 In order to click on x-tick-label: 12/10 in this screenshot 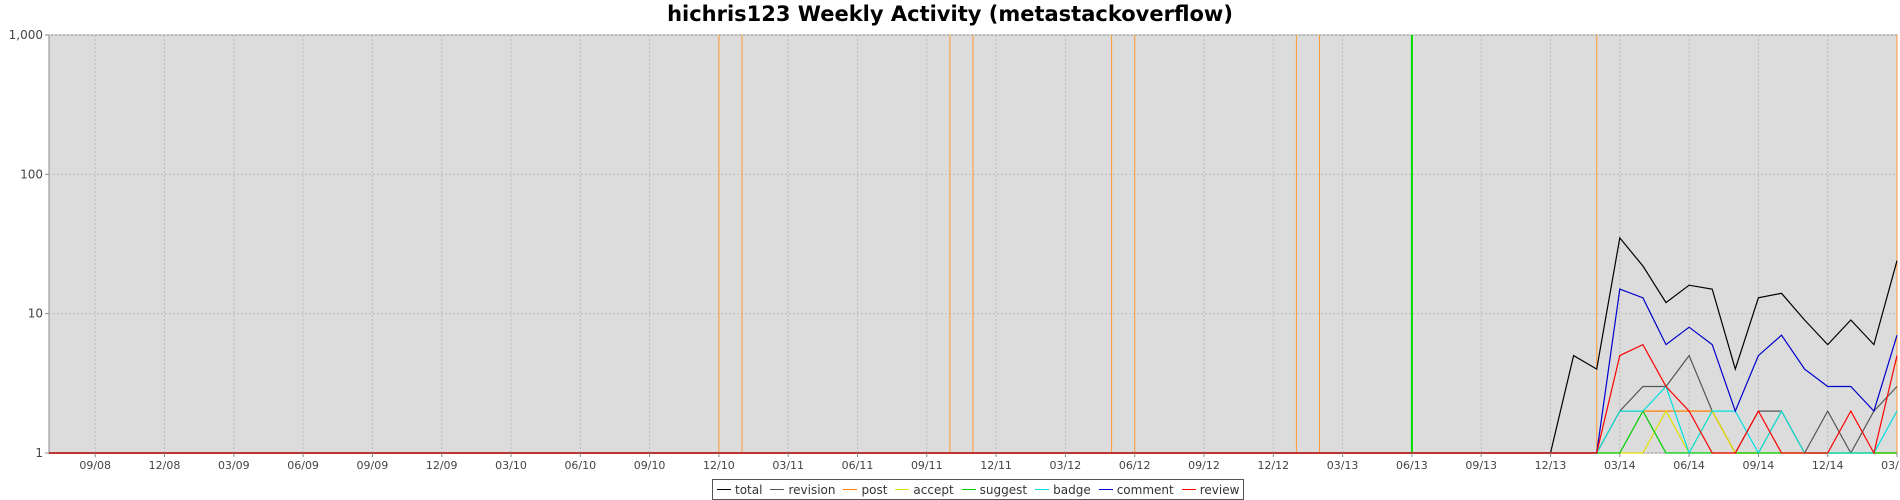, I will do `click(719, 465)`.